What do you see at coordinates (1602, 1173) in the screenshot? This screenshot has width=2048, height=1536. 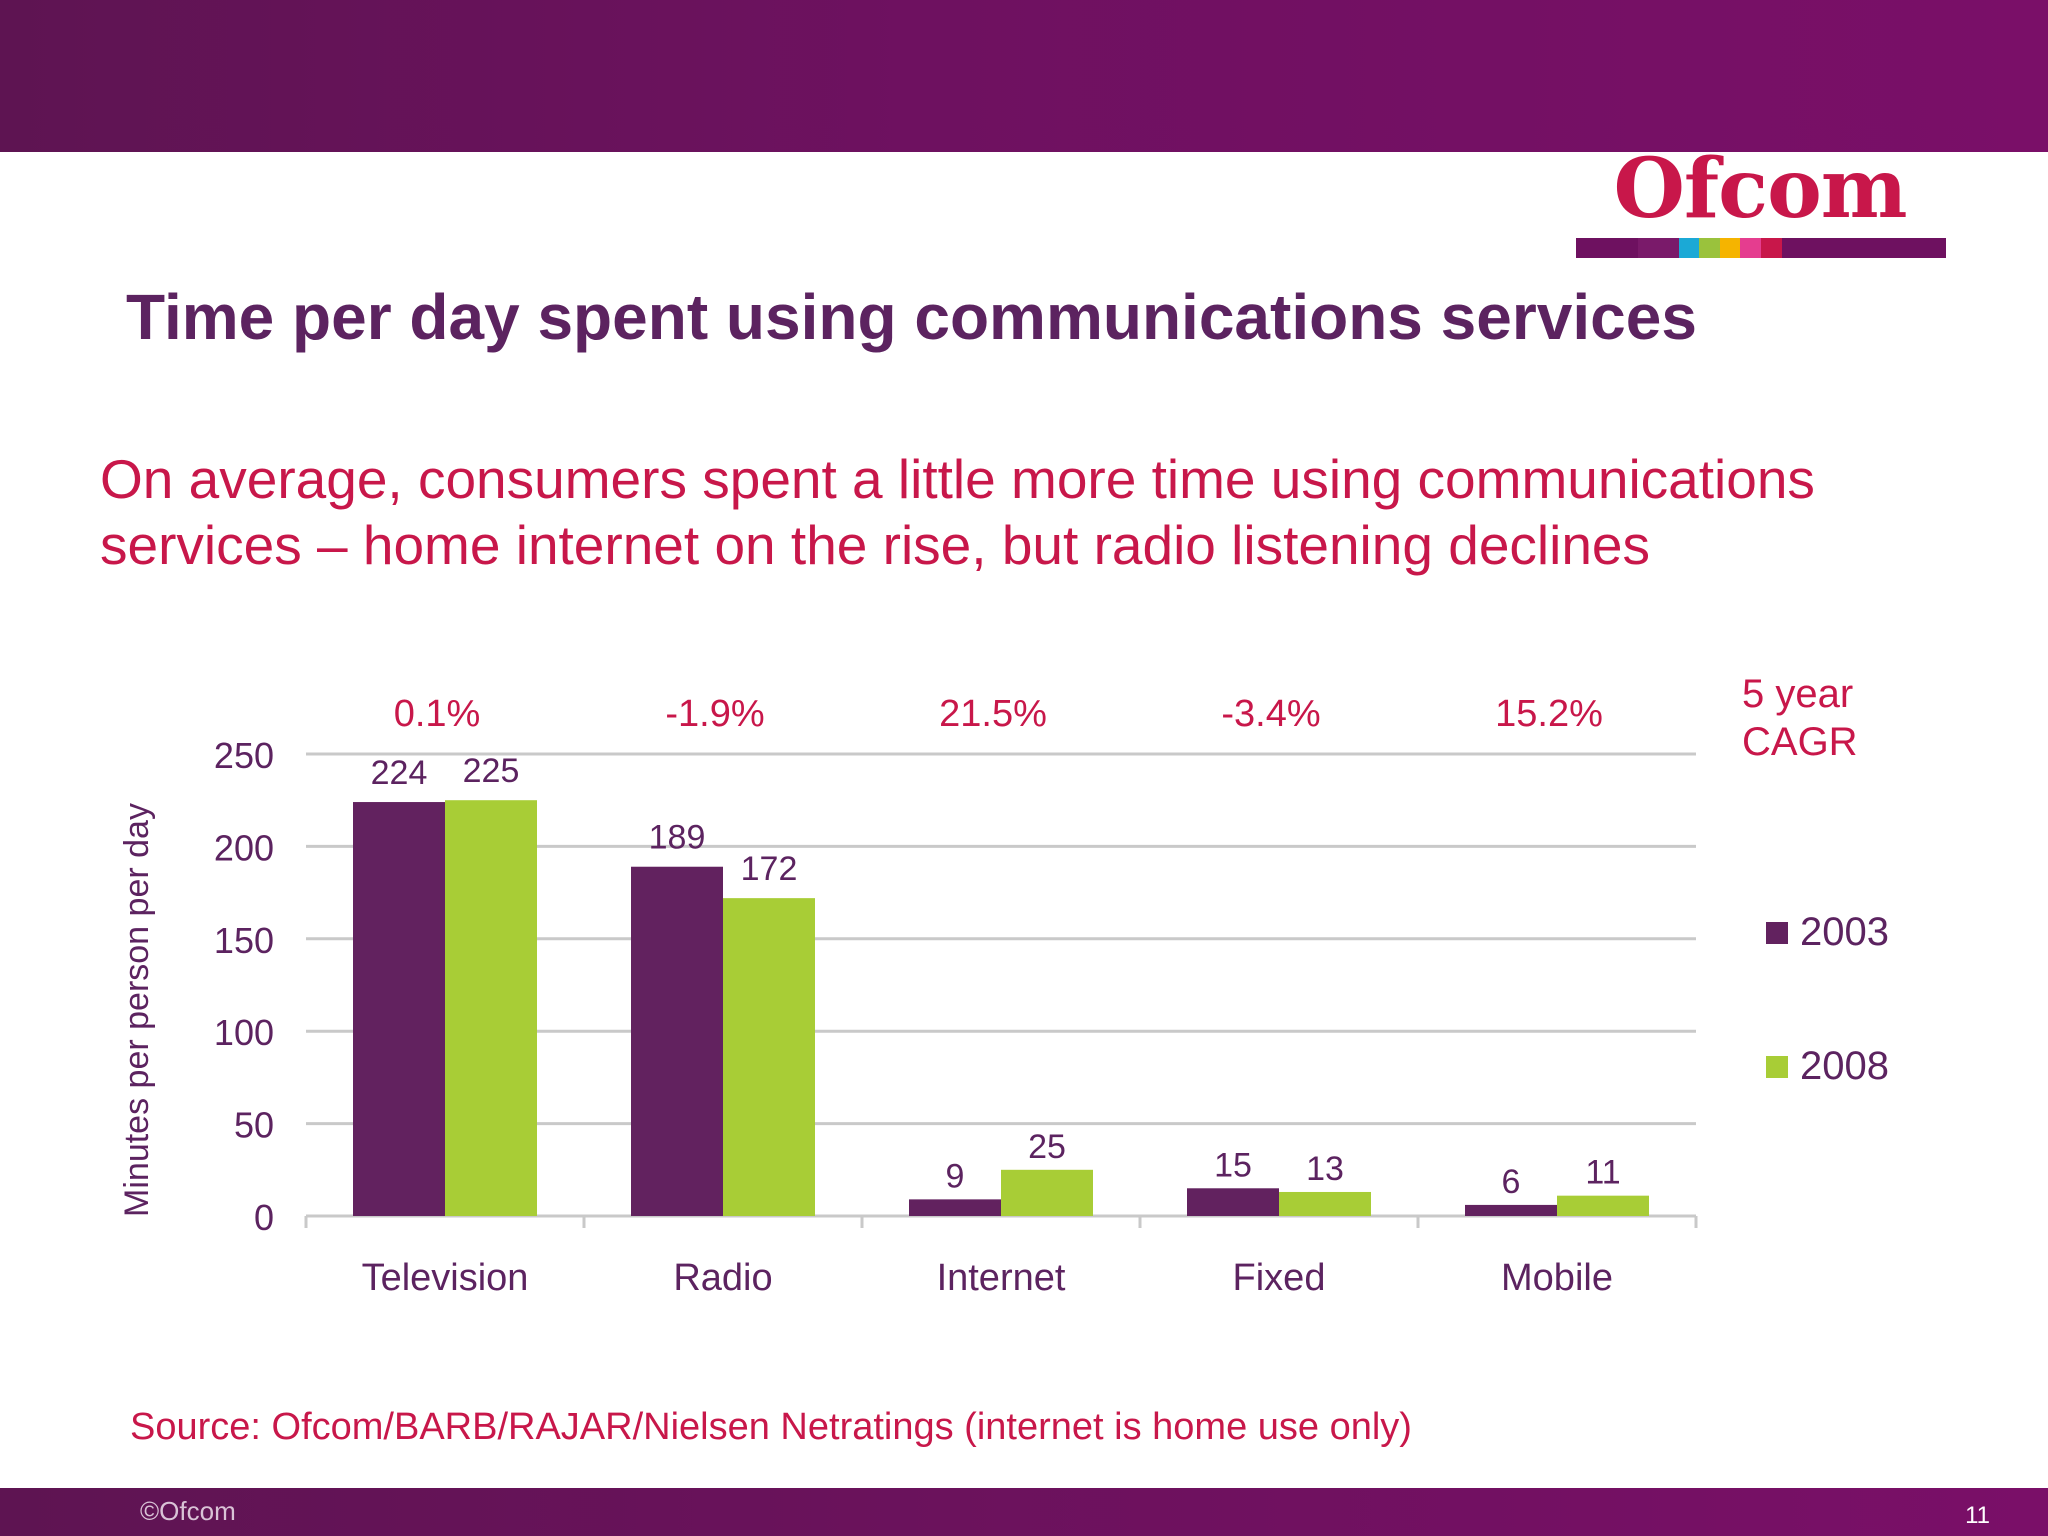 I see `data-label: 11` at bounding box center [1602, 1173].